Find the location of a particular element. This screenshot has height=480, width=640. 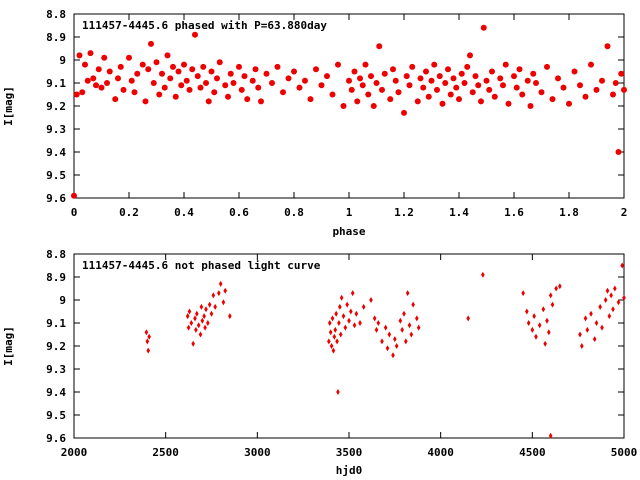

y-tick-label: 9.1 is located at coordinates (56, 323).